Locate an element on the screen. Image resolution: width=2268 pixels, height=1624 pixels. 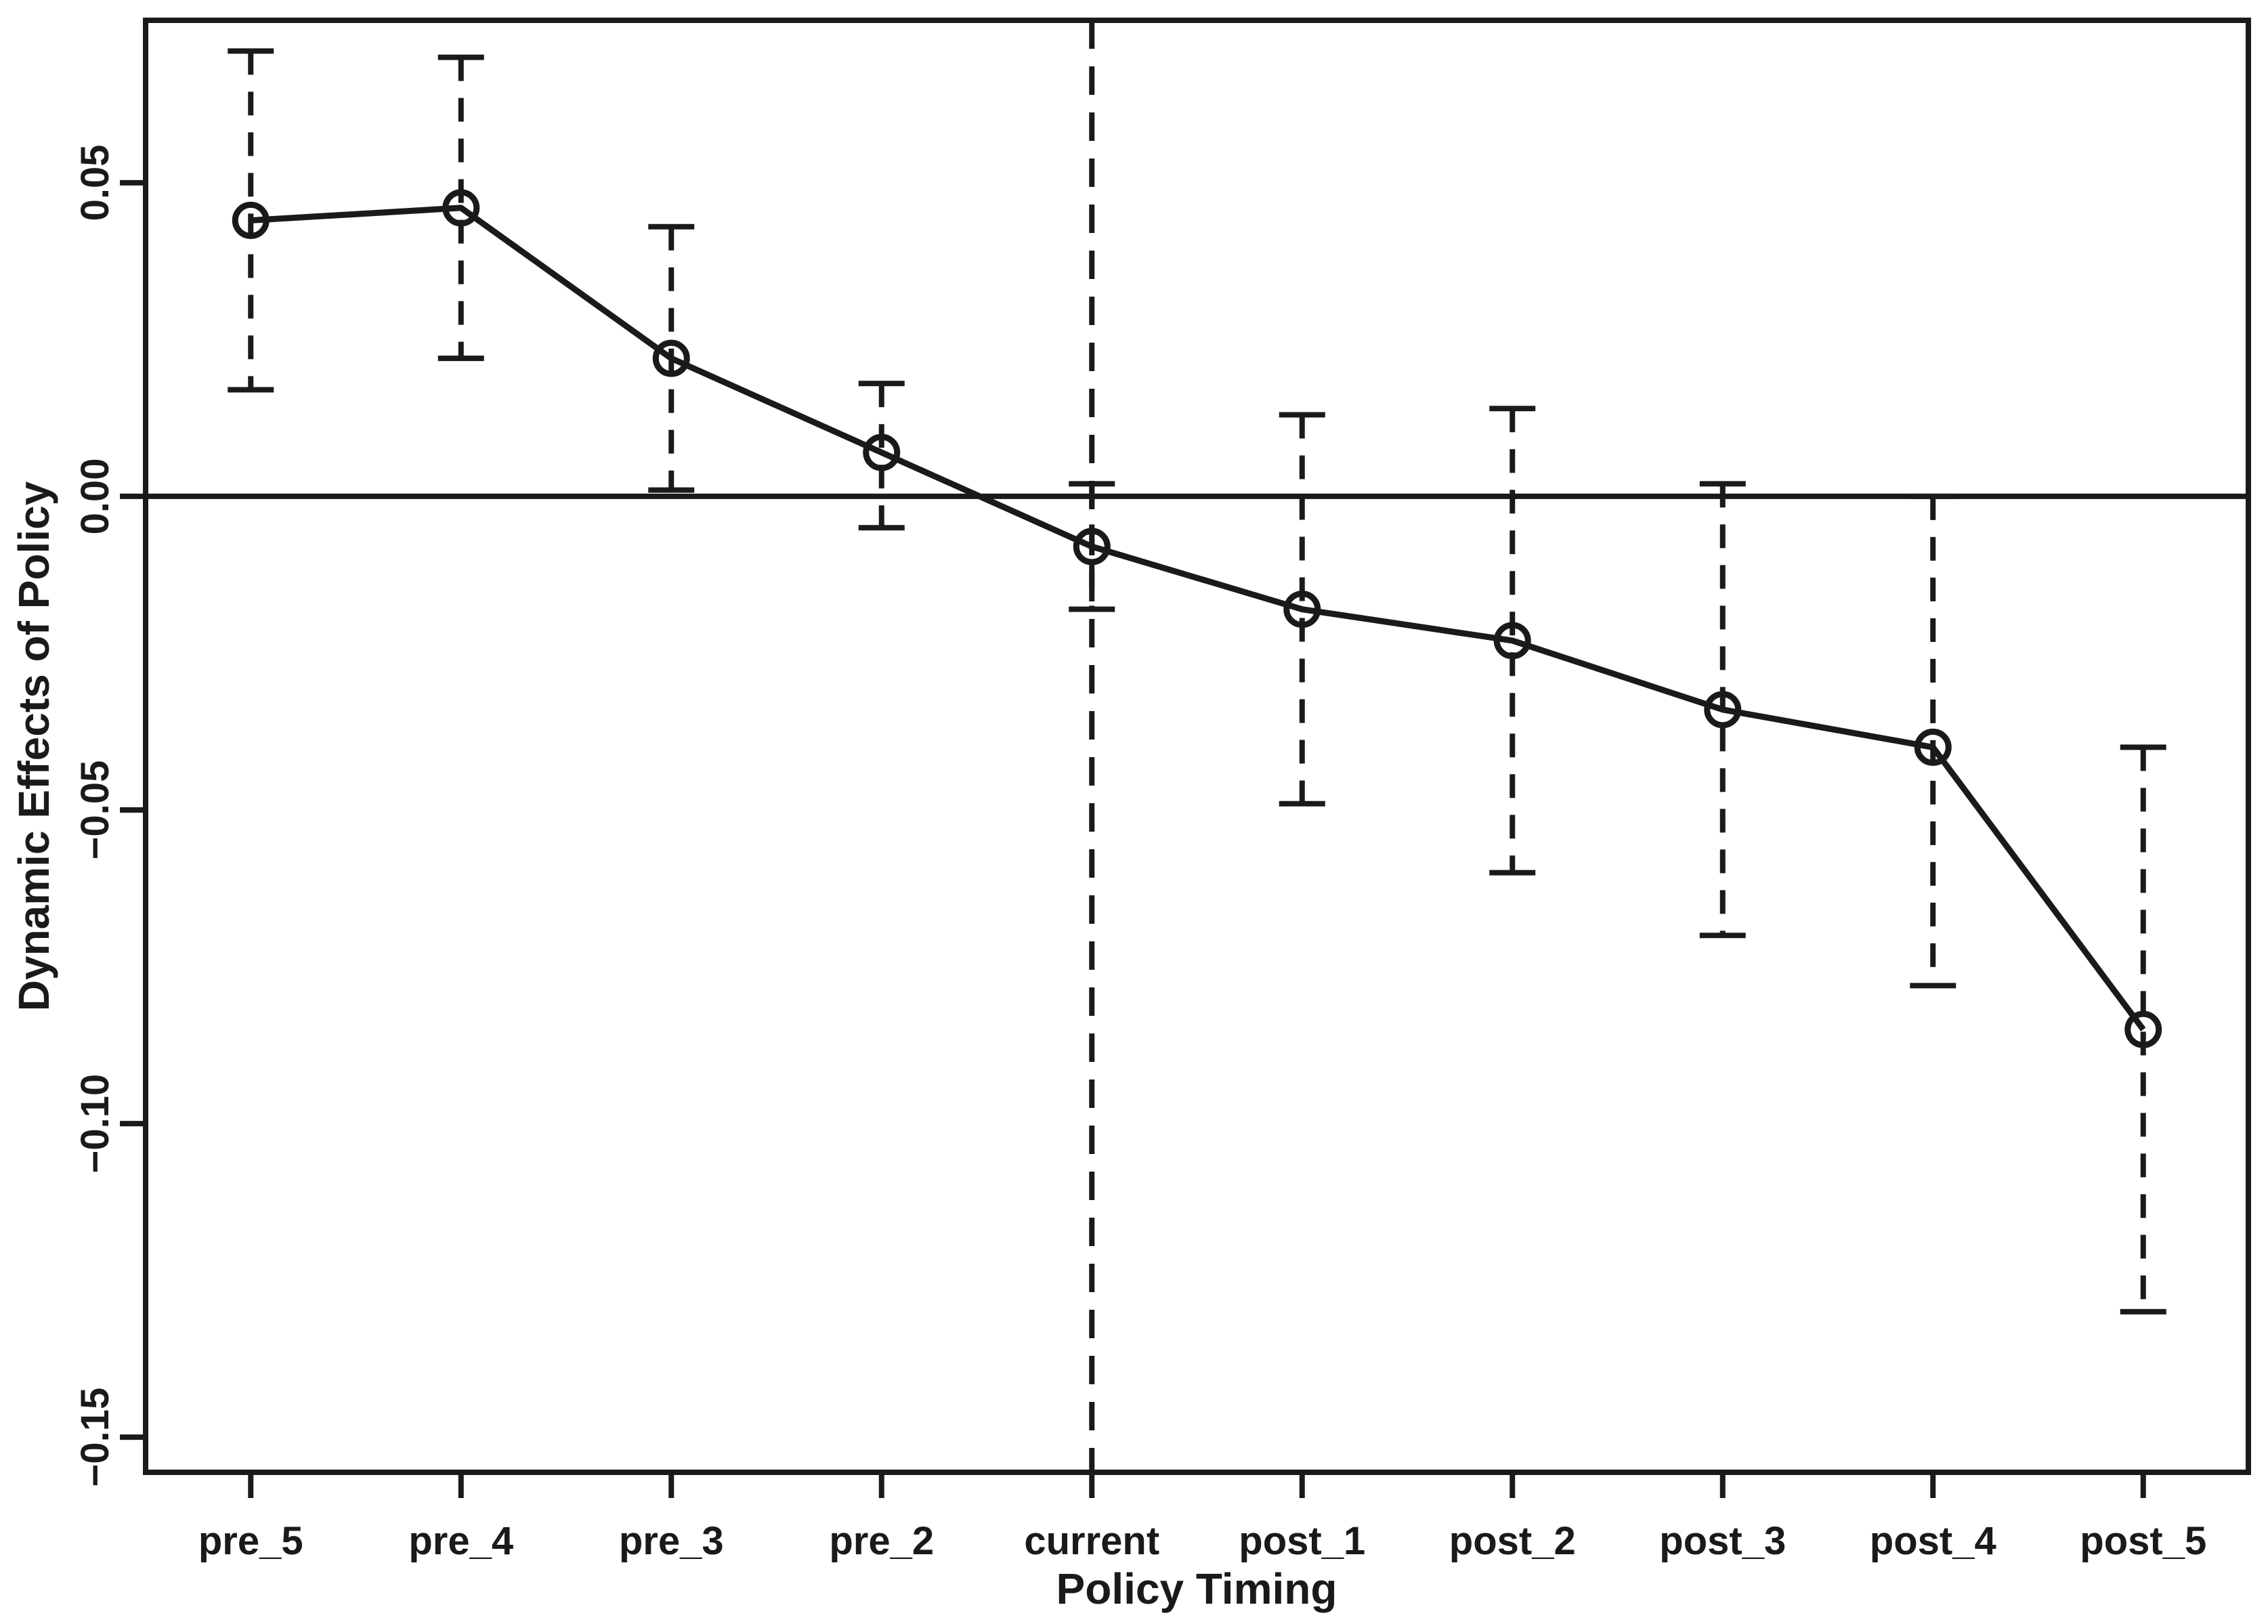
x-tick-label-post_3: post_3 is located at coordinates (1722, 1541).